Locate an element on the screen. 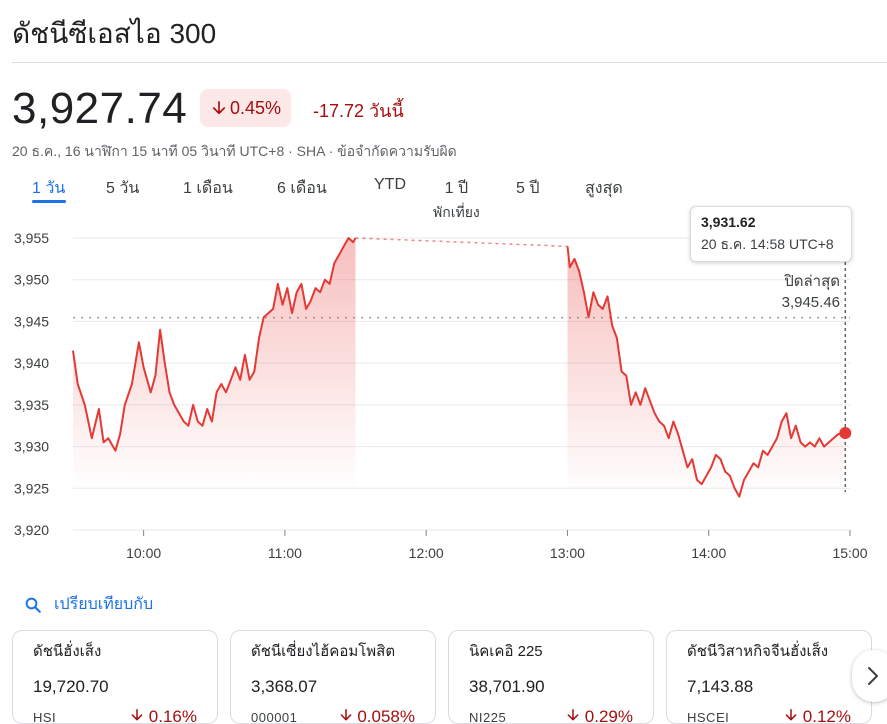 The height and width of the screenshot is (724, 887). card-change: 0.29% is located at coordinates (599, 715).